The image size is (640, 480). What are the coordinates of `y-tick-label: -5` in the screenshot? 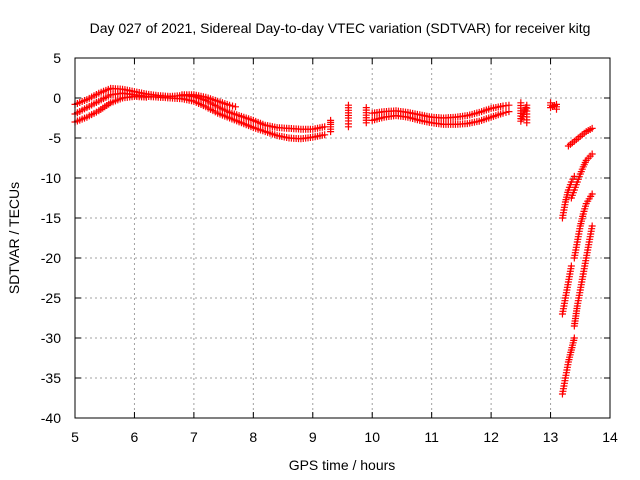 It's located at (55, 138).